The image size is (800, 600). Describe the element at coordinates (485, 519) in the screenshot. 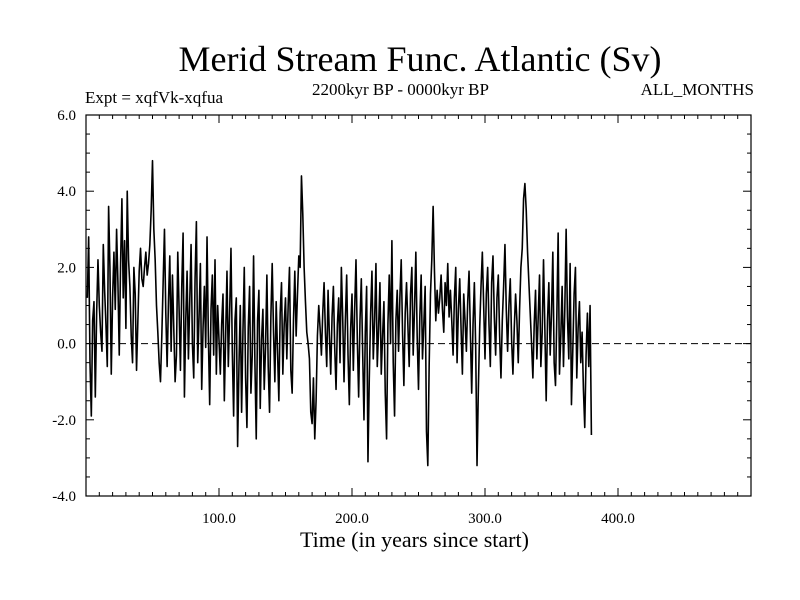

I see `x-tick-label: 300.0` at that location.